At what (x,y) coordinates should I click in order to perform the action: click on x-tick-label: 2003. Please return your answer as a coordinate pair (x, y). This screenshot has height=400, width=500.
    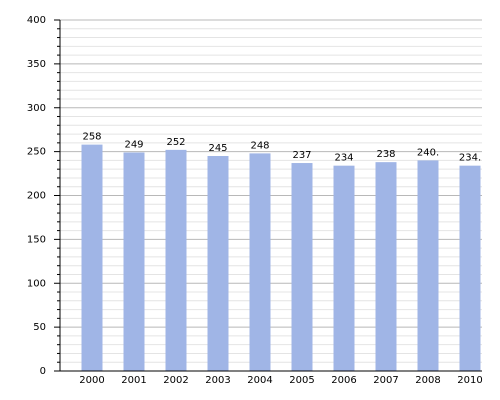
    Looking at the image, I should click on (217, 380).